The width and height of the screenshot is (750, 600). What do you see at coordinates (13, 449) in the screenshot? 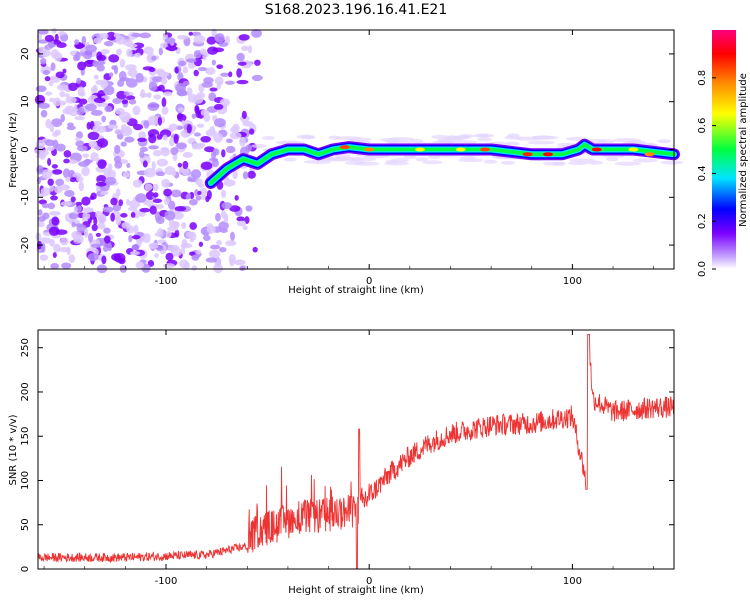
I see `snr-y-label: SNR (10 * v/v)` at bounding box center [13, 449].